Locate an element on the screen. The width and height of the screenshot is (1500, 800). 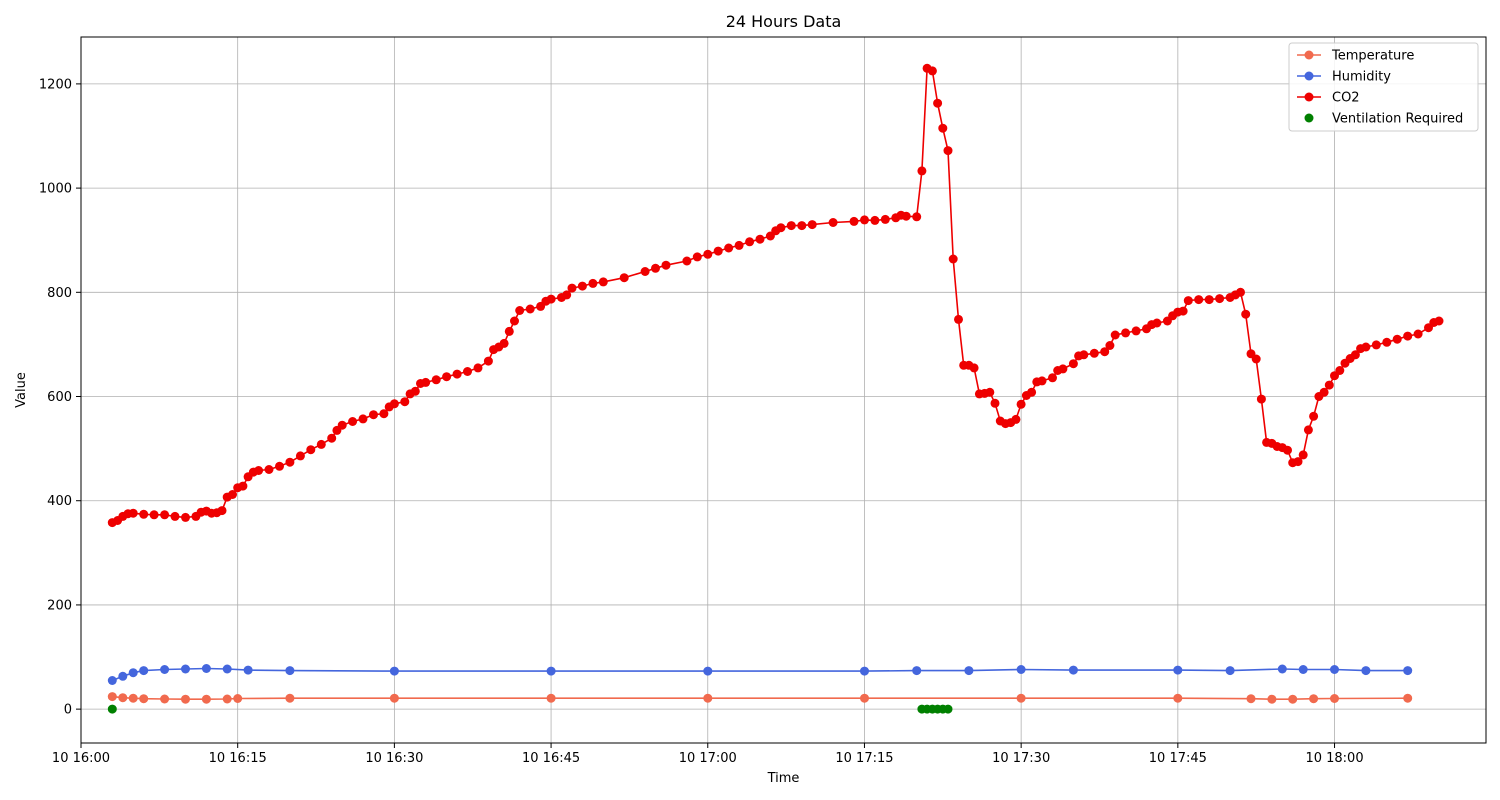
series-ventilation-required is located at coordinates (530, 709).